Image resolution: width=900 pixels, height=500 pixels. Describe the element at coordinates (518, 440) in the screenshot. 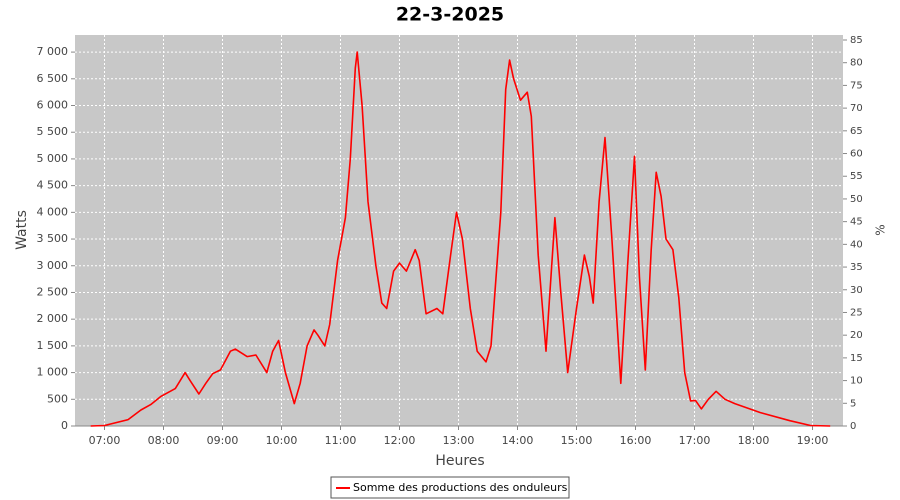

I see `x-tick-label: 14:00` at that location.